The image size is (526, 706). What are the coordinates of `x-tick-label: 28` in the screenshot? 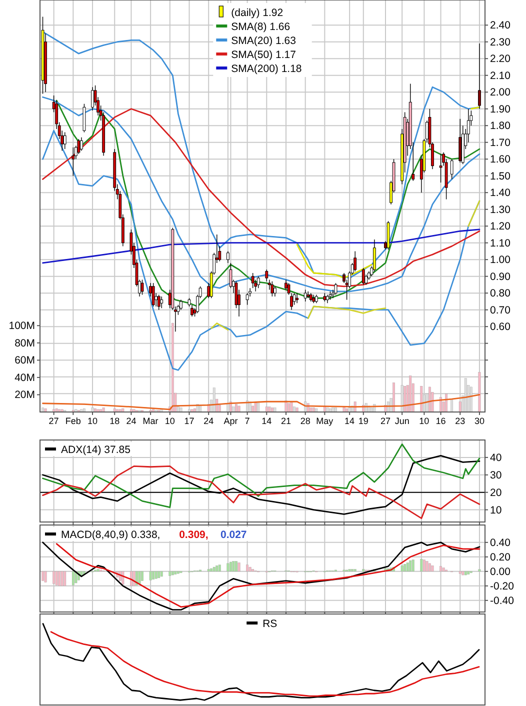 It's located at (305, 421).